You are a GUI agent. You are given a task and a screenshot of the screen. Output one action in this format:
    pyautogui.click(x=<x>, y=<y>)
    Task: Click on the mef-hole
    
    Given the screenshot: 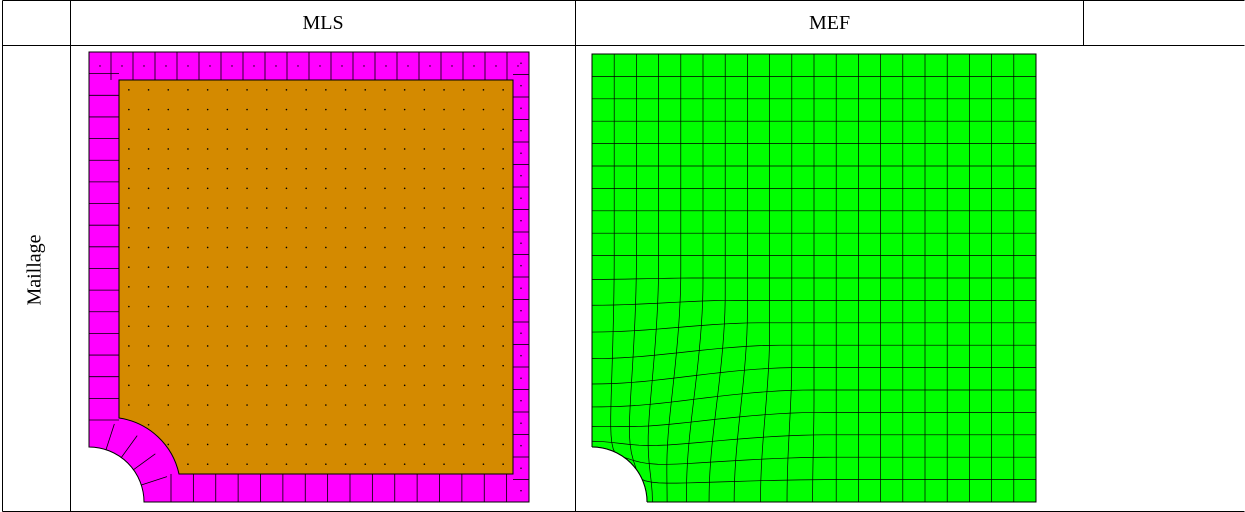 What is the action you would take?
    pyautogui.click(x=619, y=474)
    